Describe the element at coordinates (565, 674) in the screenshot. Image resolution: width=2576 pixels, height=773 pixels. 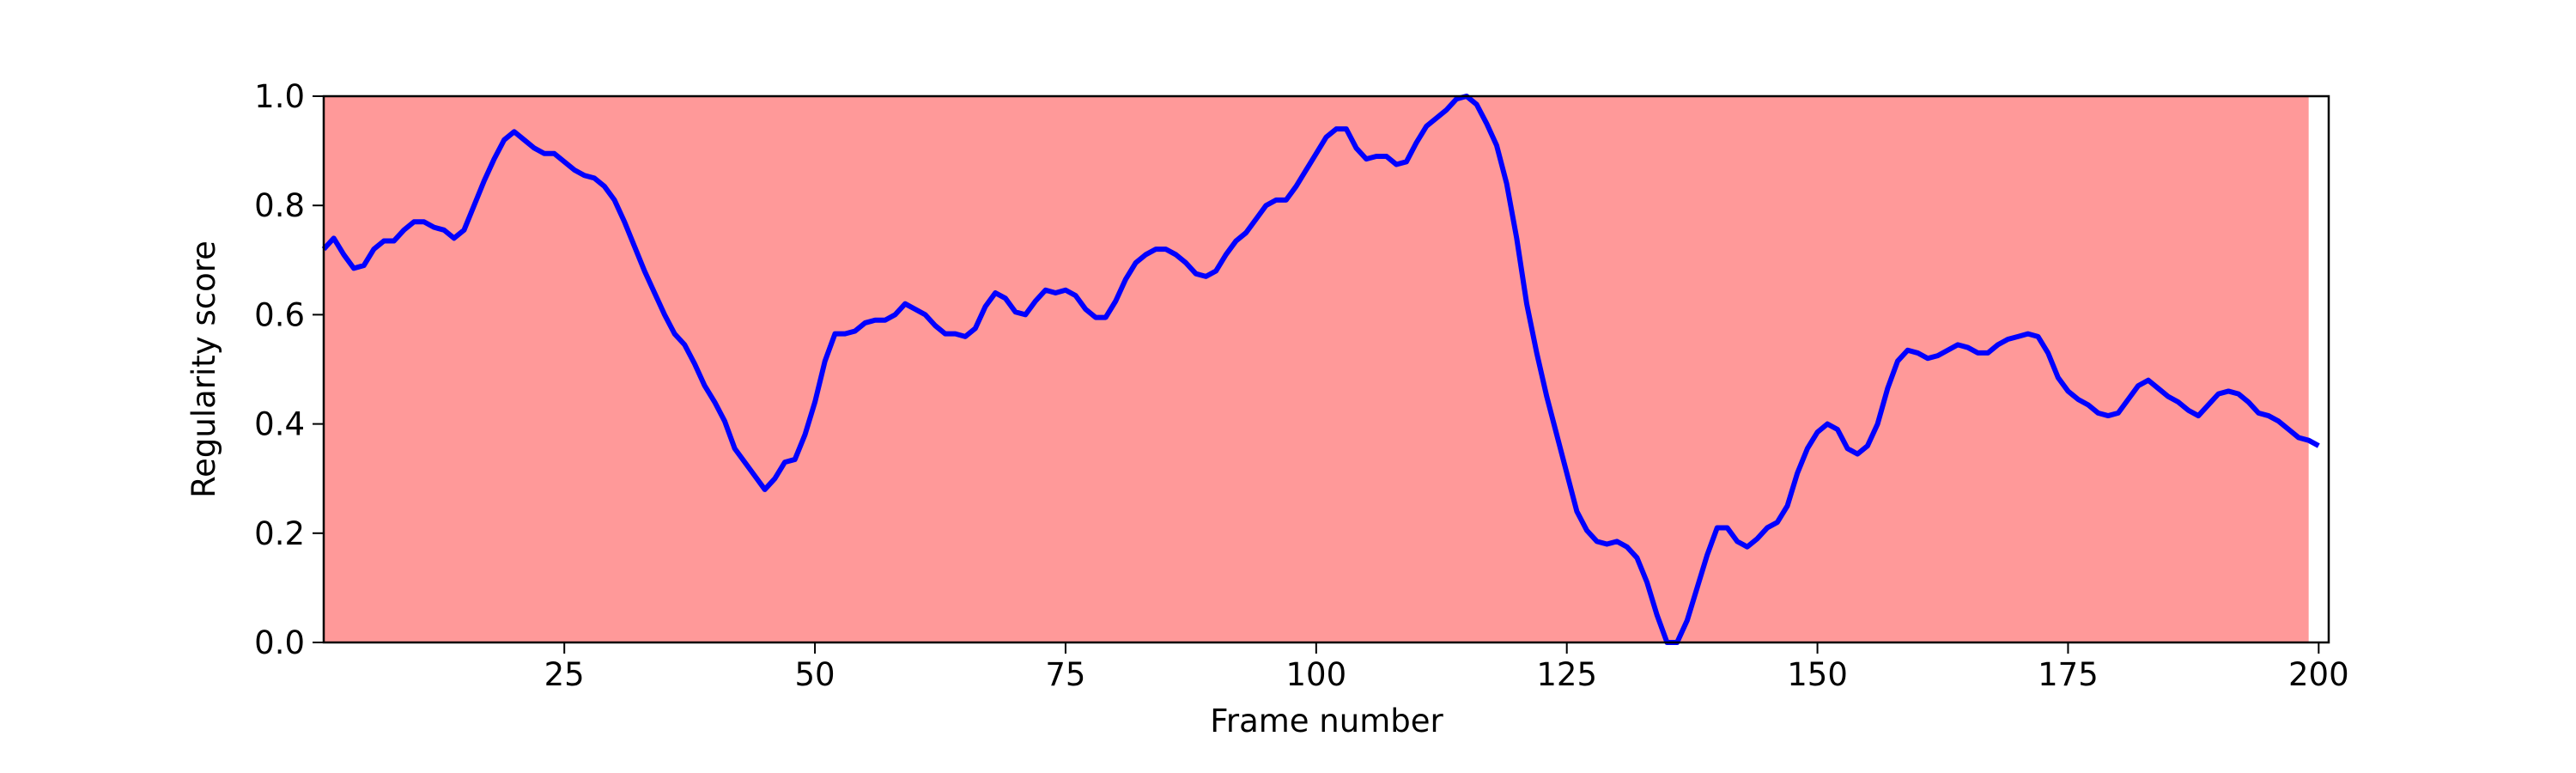
I see `x-tick-label: 25` at that location.